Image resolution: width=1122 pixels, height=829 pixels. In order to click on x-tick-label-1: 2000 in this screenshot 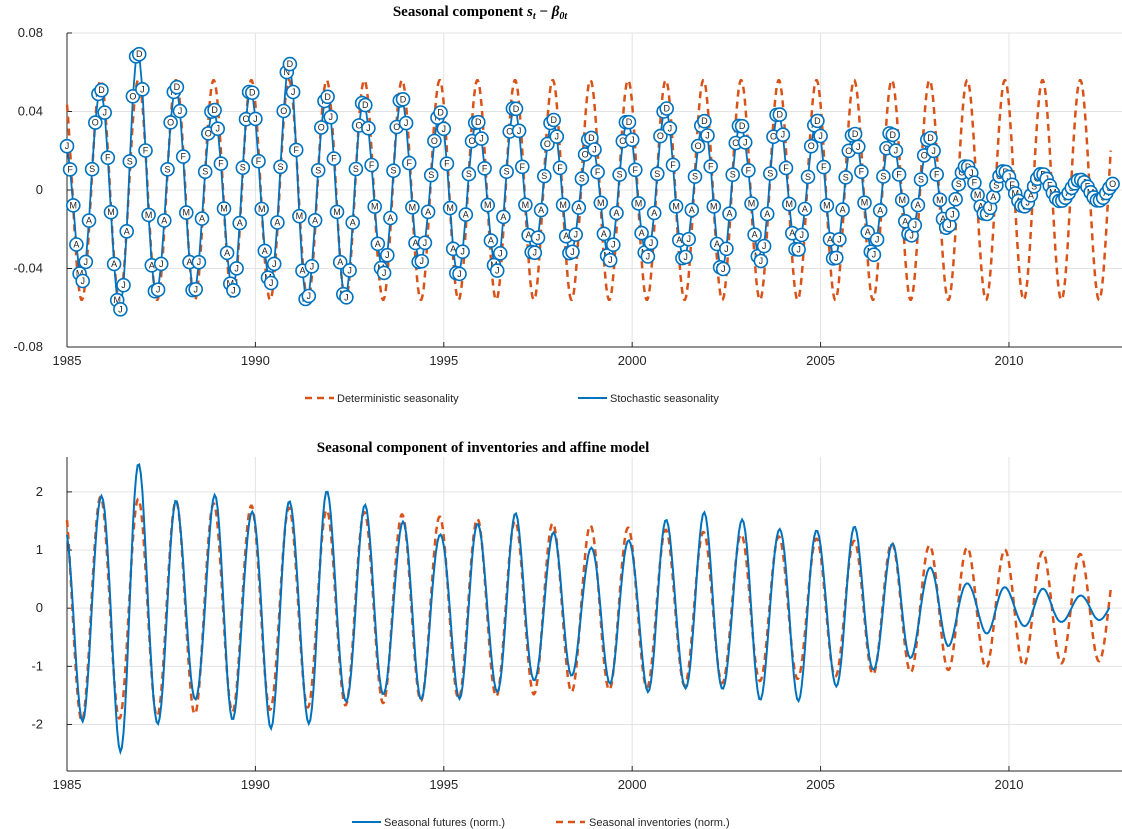, I will do `click(632, 360)`.